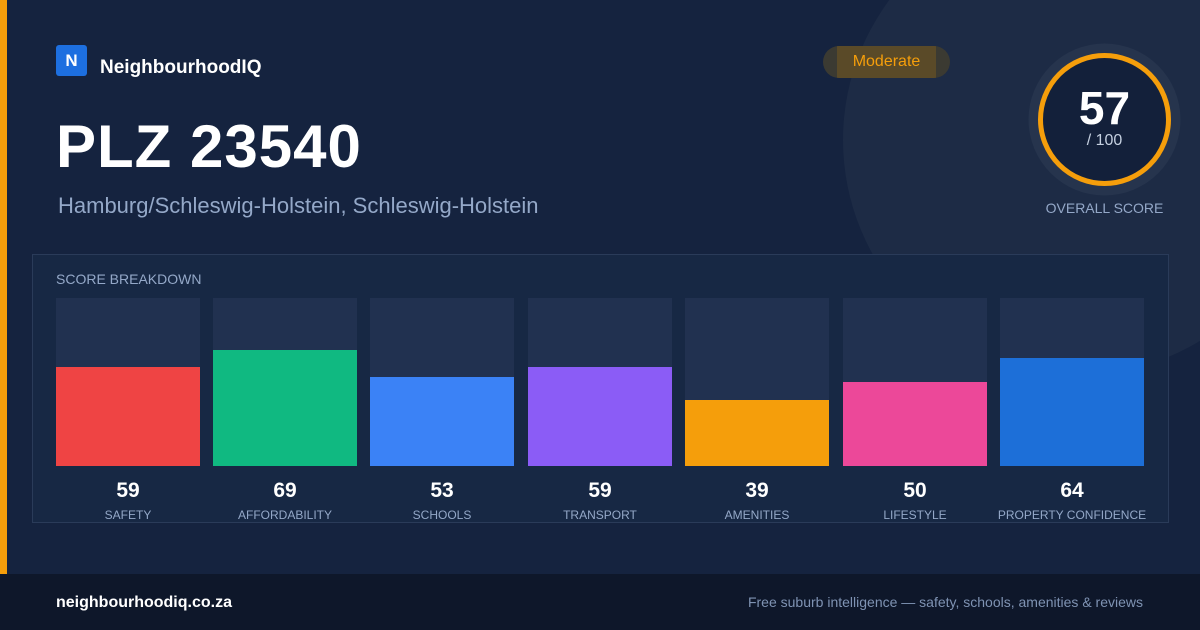 The width and height of the screenshot is (1200, 630). I want to click on bar-value: 39, so click(757, 490).